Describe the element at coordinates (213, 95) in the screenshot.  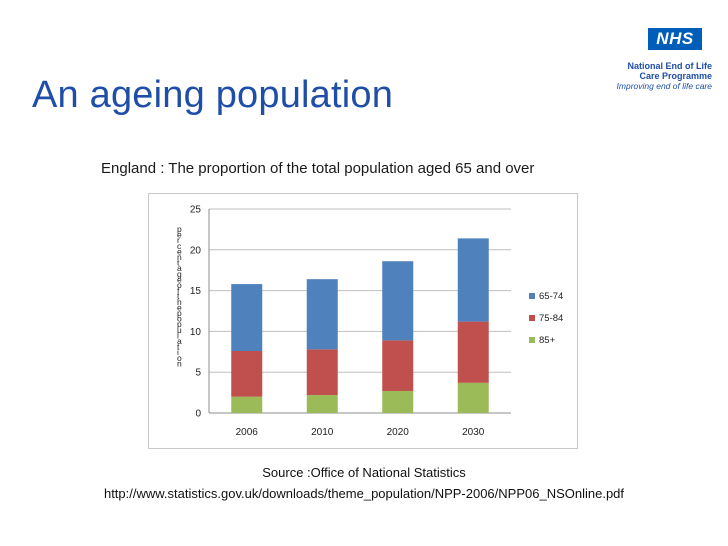
I see `slide-title: An ageing population` at that location.